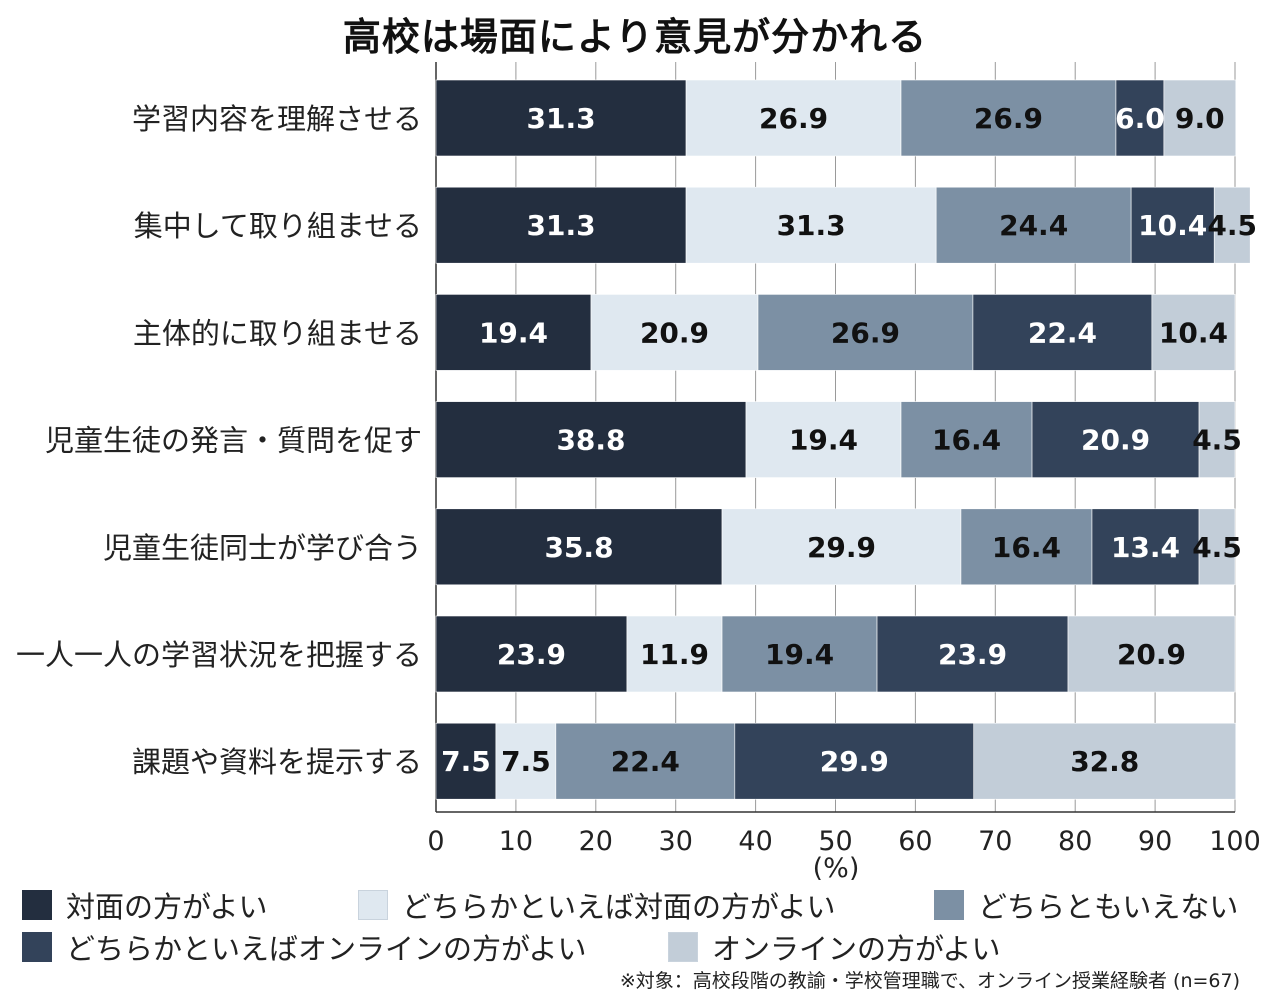 The image size is (1280, 1000). What do you see at coordinates (278, 226) in the screenshot?
I see `category-label: 集中して取り組ませる` at bounding box center [278, 226].